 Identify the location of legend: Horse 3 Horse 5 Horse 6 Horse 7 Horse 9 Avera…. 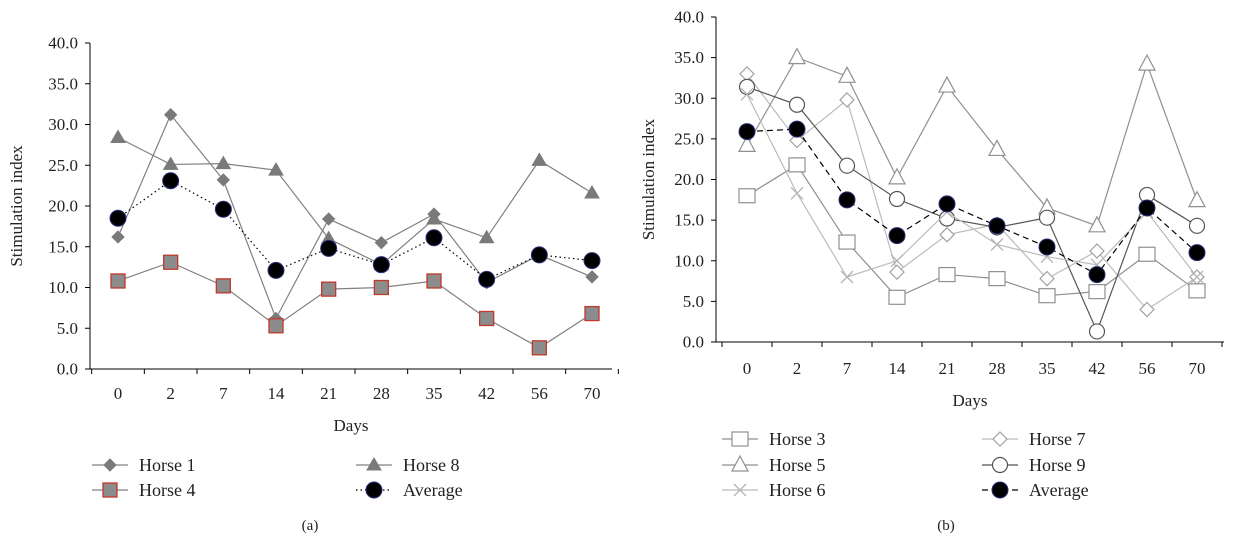
(905, 464).